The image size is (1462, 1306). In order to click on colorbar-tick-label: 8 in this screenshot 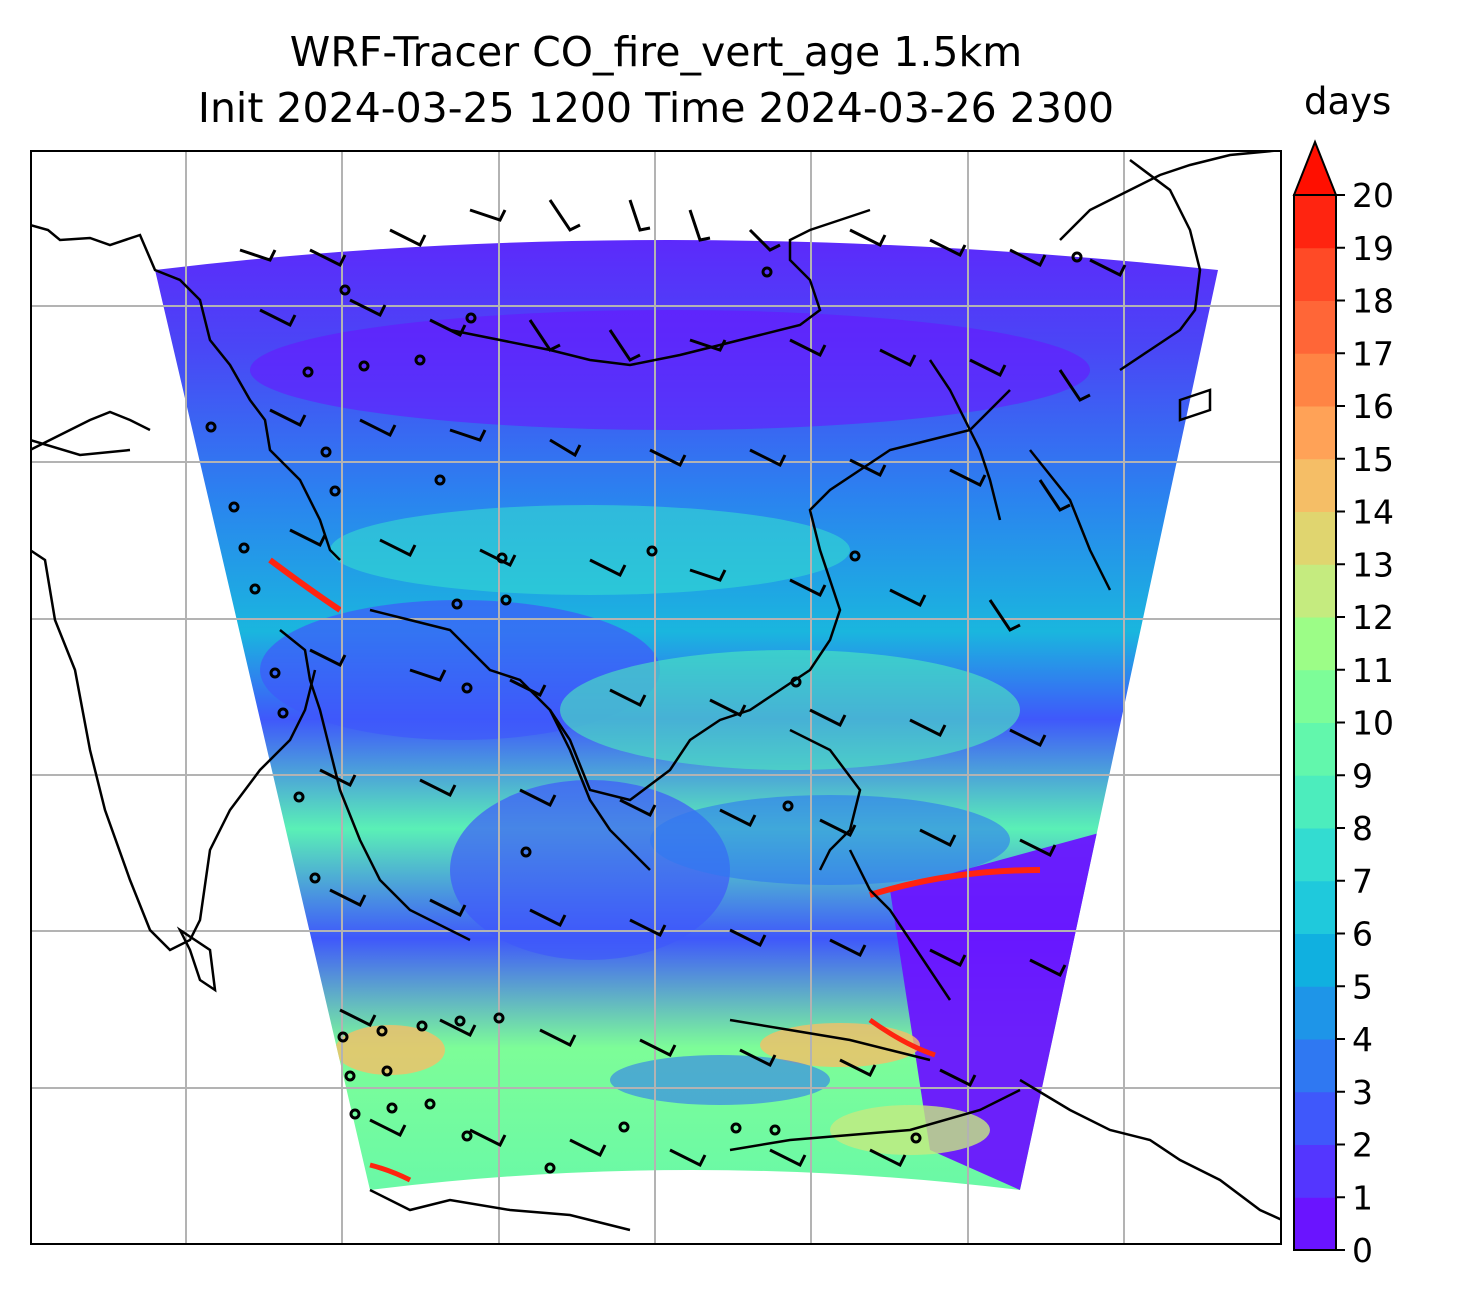, I will do `click(1362, 828)`.